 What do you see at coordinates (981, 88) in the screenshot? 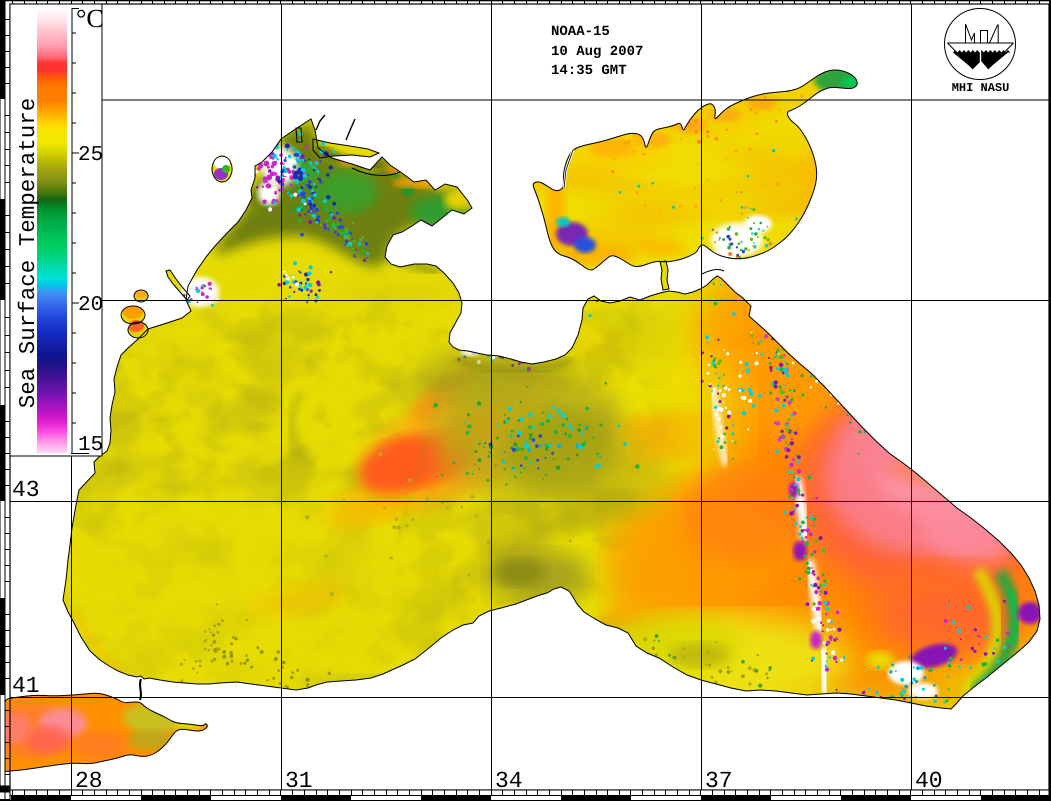
I see `svg-text: MHI NASU` at bounding box center [981, 88].